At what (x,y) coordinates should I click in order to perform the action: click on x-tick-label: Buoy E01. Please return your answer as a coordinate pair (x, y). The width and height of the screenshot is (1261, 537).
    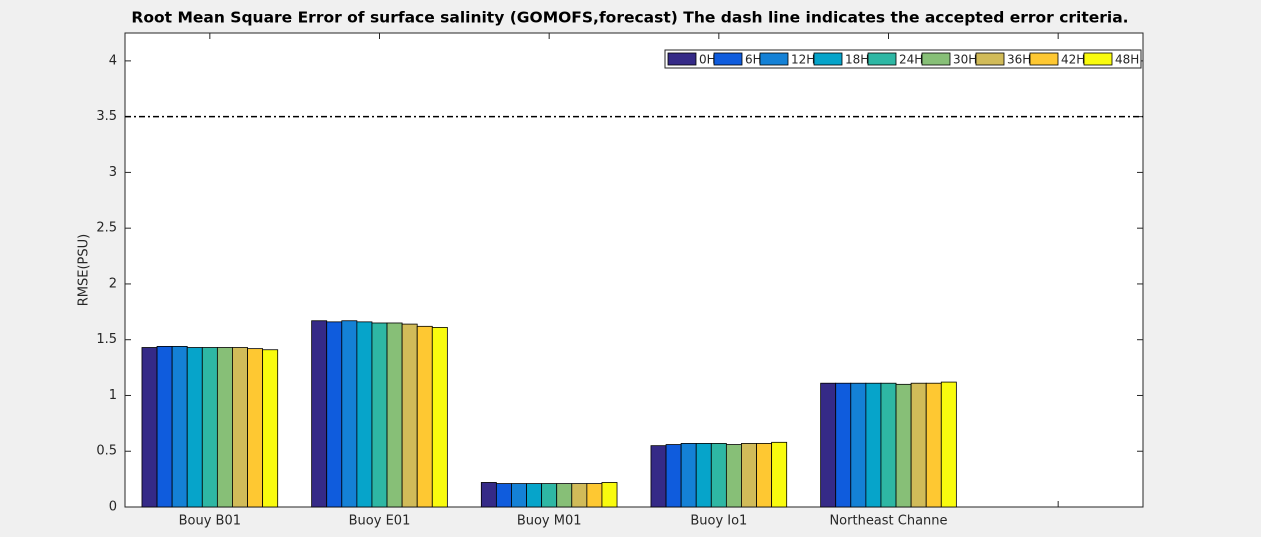
    Looking at the image, I should click on (380, 521).